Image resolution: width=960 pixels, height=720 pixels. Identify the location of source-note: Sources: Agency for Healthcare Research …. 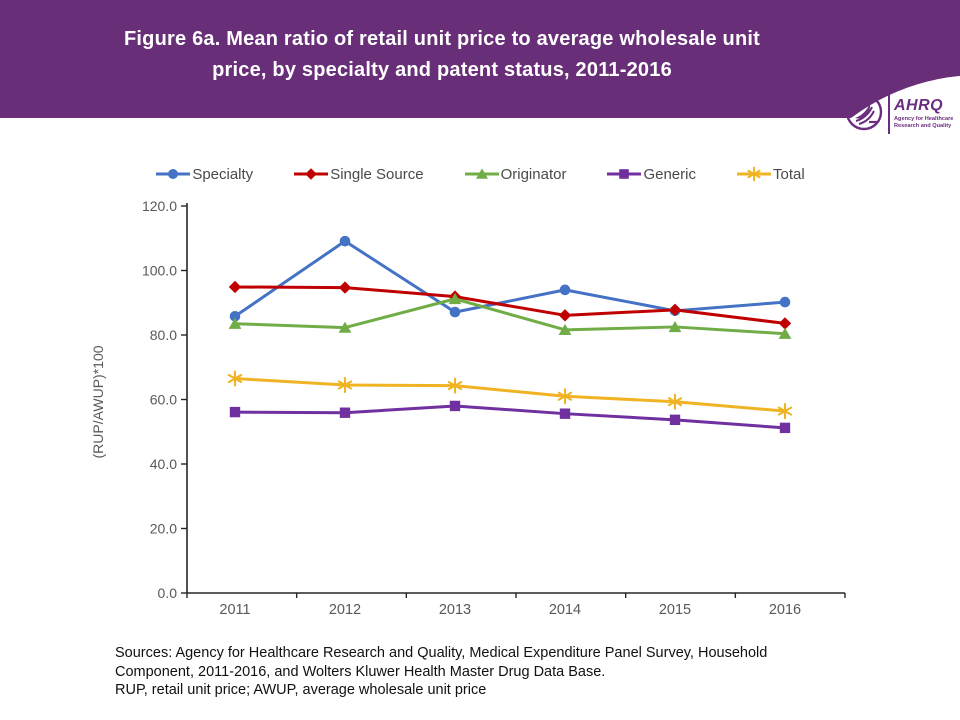
(485, 672).